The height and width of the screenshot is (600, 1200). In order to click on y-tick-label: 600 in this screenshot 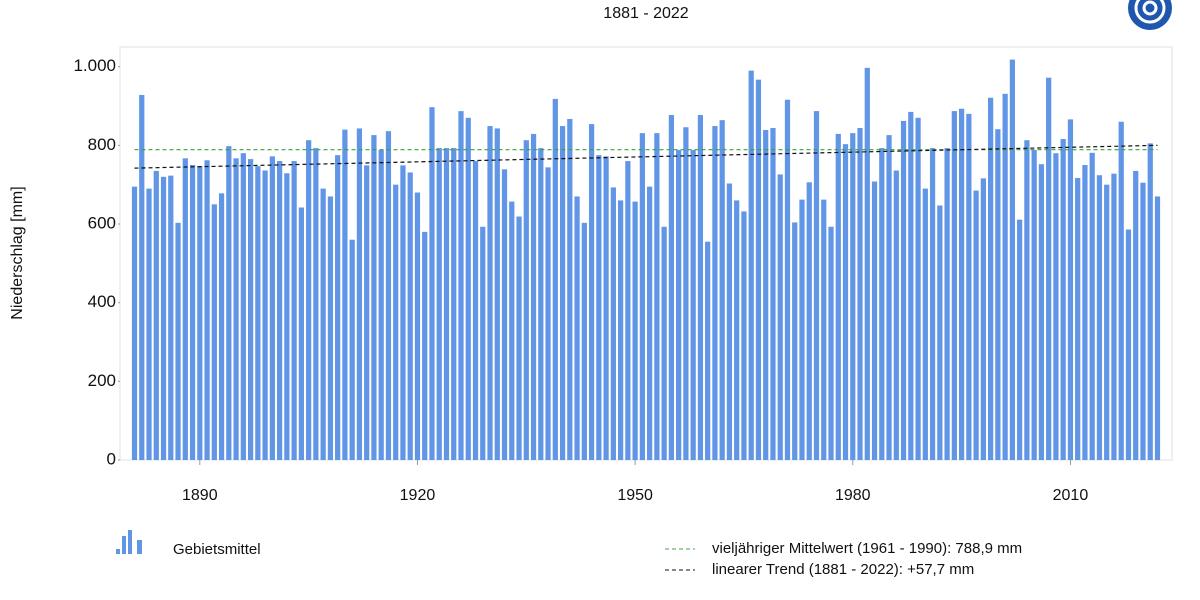, I will do `click(102, 222)`.